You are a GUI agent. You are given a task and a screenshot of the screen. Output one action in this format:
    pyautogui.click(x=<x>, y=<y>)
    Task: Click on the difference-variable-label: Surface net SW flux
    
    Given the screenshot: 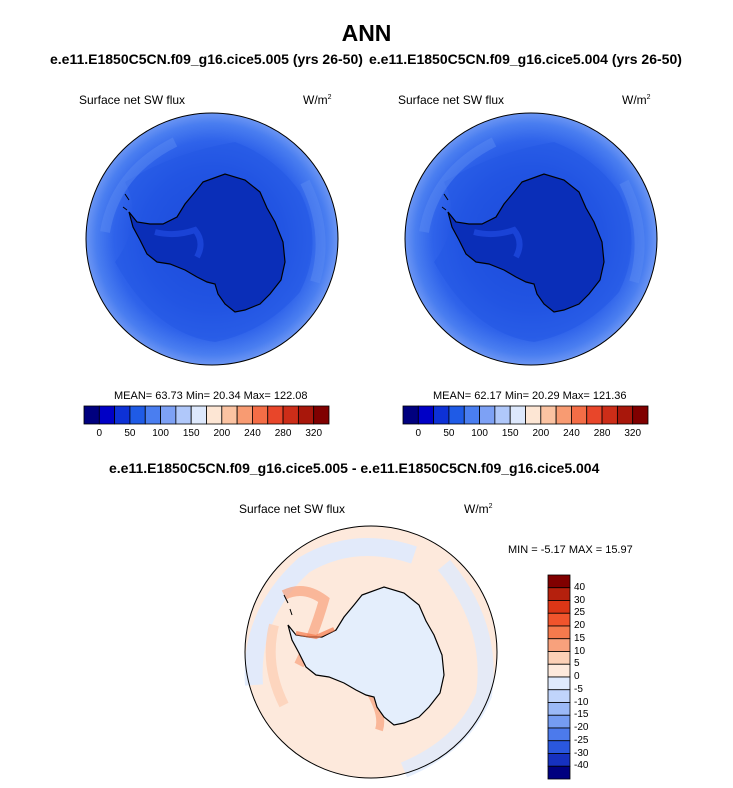 What is the action you would take?
    pyautogui.click(x=292, y=509)
    